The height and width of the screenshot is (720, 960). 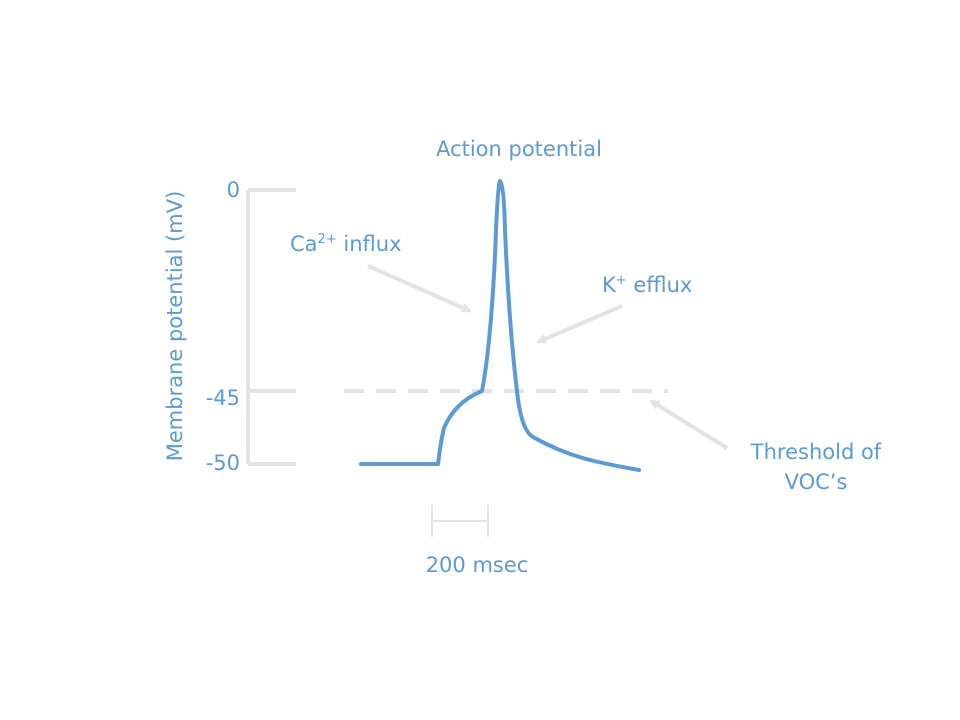 I want to click on ca-symbol: Ca, so click(x=304, y=244).